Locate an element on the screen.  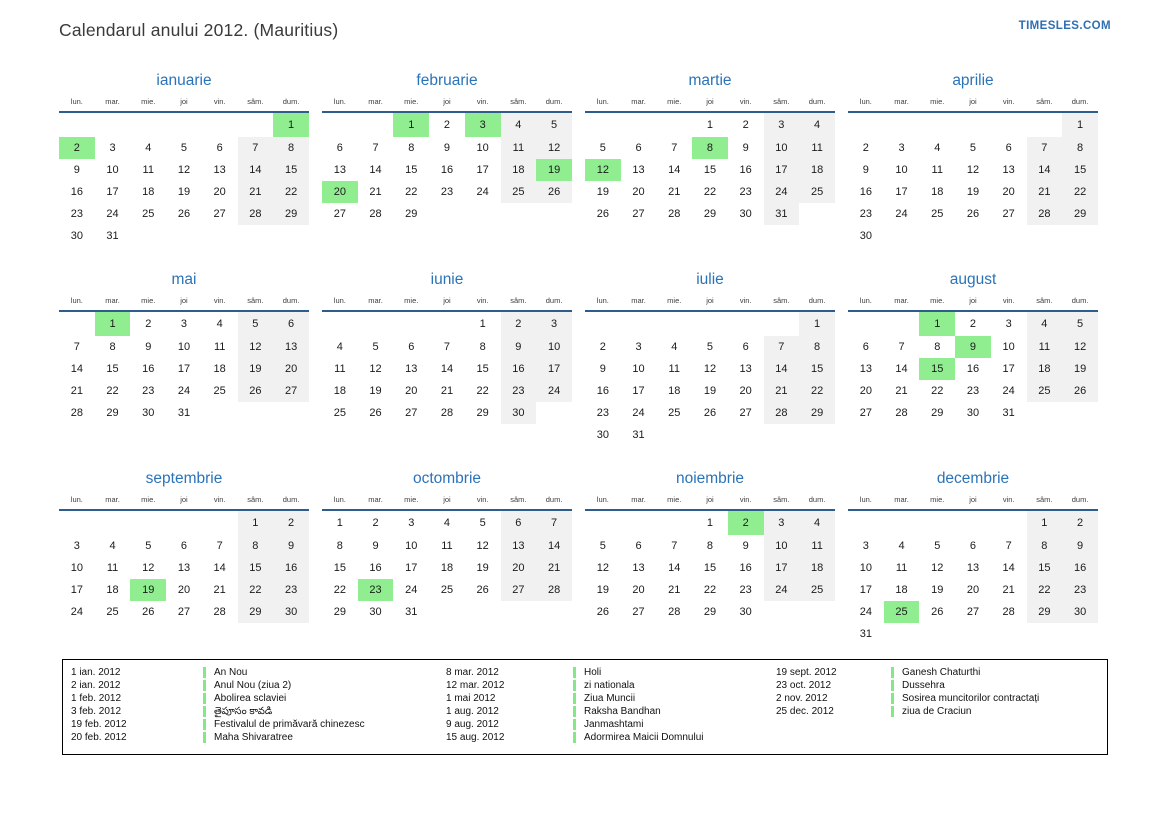
week-row: 15 16 17 18 19 20 21 is located at coordinates (447, 568).